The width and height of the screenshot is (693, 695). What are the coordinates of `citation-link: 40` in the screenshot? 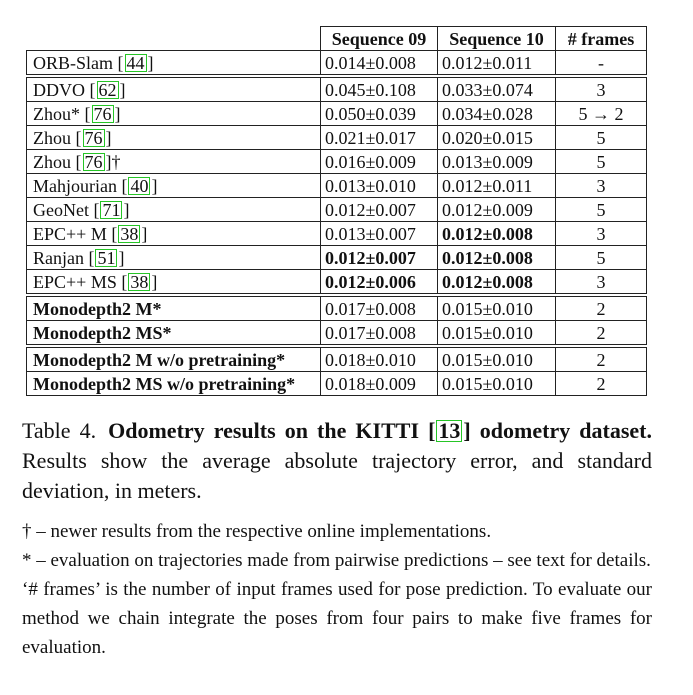 It's located at (139, 185).